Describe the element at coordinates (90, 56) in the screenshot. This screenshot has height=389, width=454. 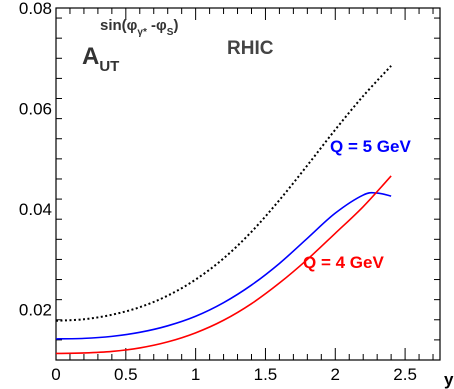
I see `observable-main: A` at that location.